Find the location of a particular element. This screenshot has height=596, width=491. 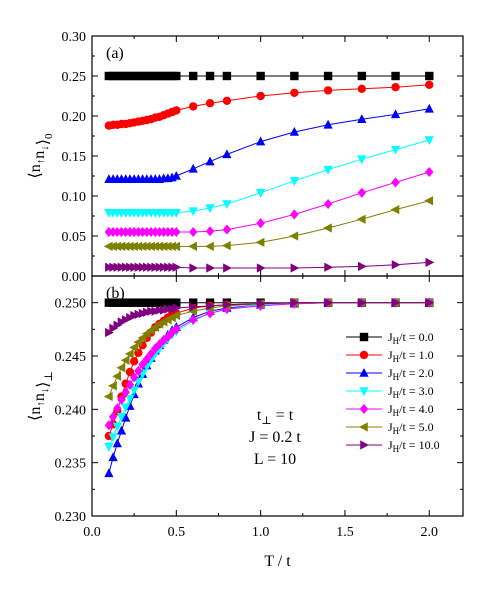

y-tick-label: 0.250 is located at coordinates (71, 304).